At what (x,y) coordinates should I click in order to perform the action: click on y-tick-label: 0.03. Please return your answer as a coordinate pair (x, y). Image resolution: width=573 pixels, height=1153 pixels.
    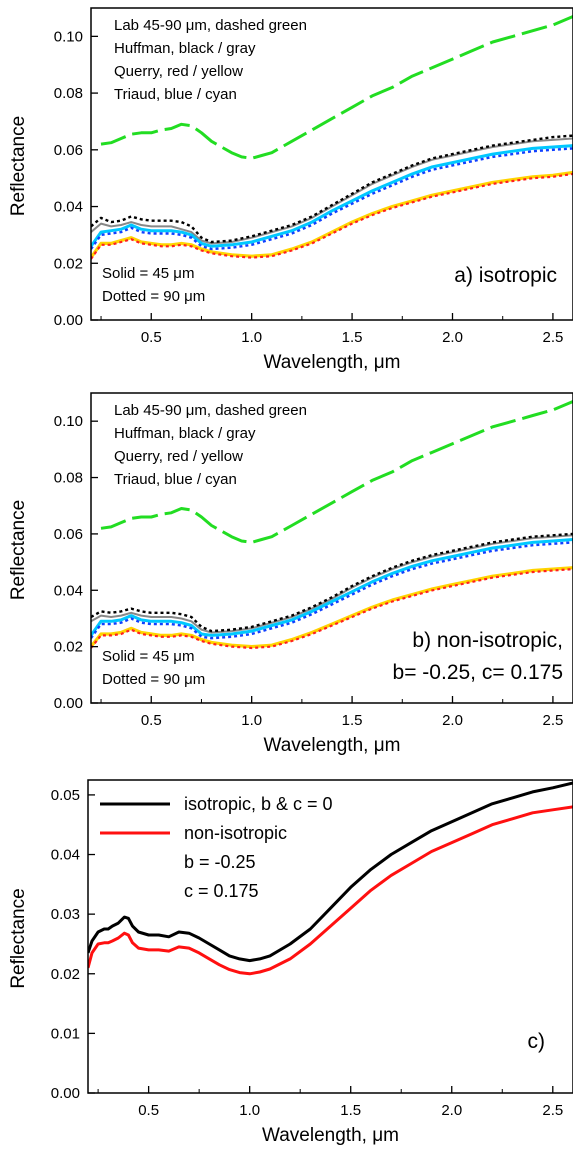
    Looking at the image, I should click on (65, 914).